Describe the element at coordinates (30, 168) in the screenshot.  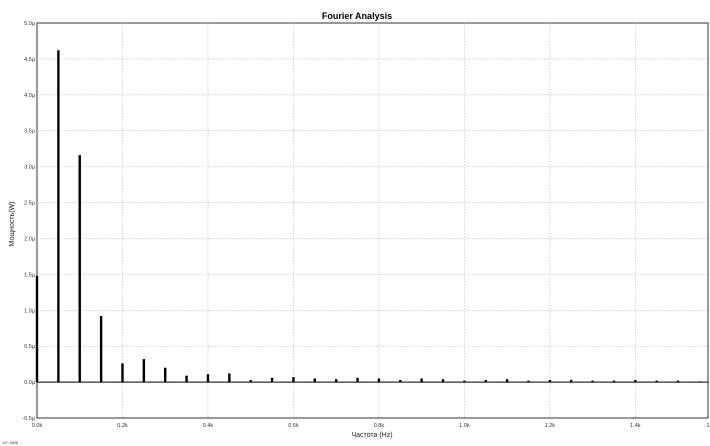
I see `y-tick-label: 3.0µ` at that location.